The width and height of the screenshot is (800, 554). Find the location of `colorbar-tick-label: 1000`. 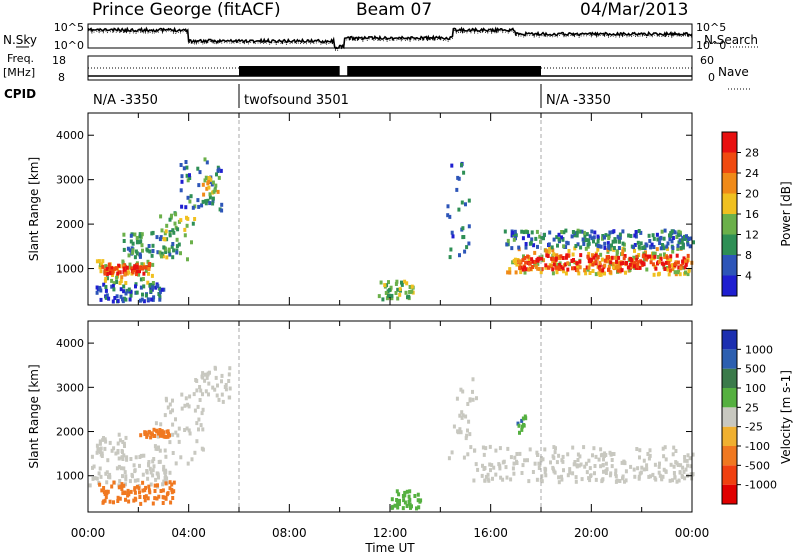

colorbar-tick-label: 1000 is located at coordinates (759, 349).